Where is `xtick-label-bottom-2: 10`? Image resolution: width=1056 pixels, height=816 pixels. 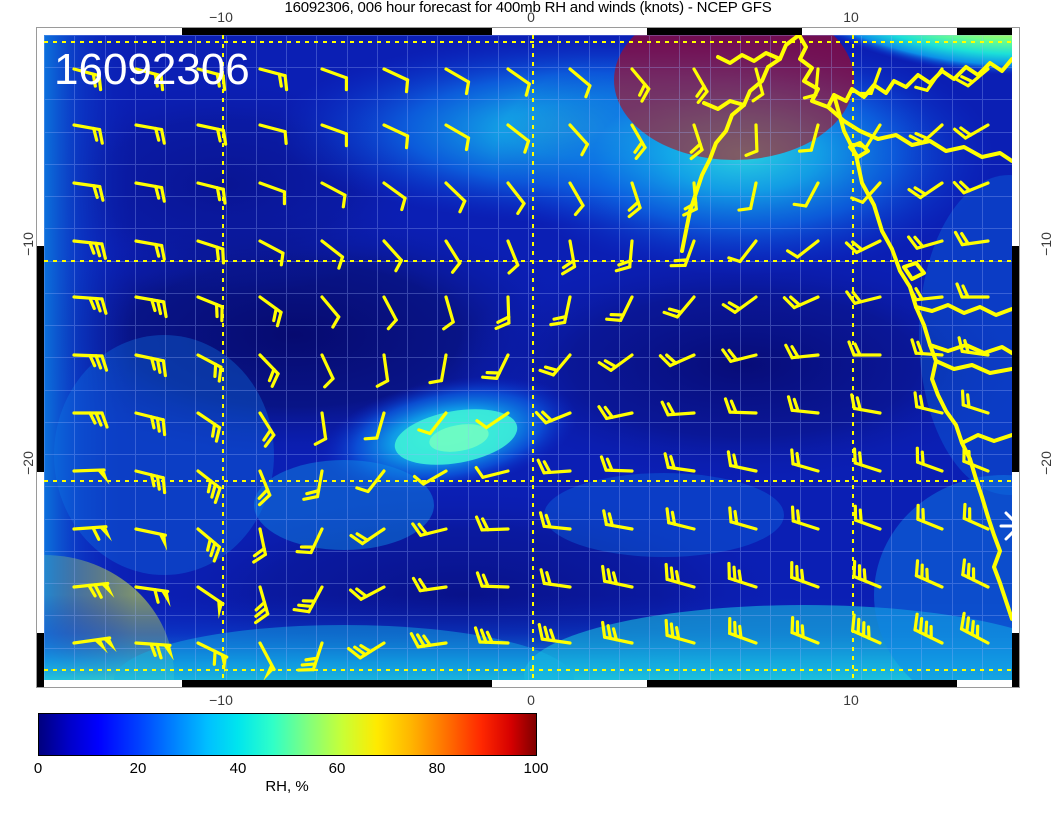
xtick-label-bottom-2: 10 is located at coordinates (851, 700).